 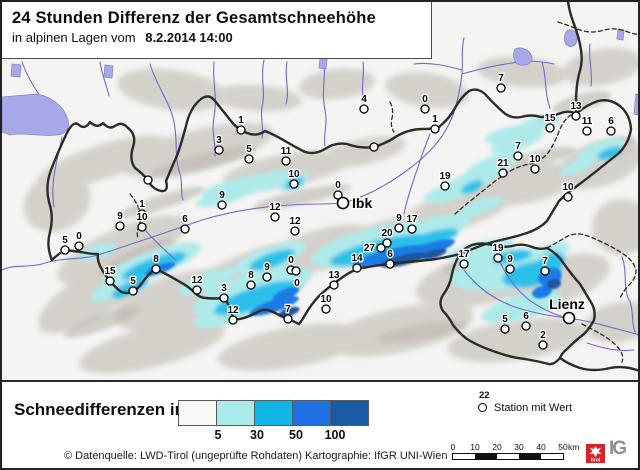 What do you see at coordinates (567, 310) in the screenshot?
I see `city-marker-lienz: Lienz` at bounding box center [567, 310].